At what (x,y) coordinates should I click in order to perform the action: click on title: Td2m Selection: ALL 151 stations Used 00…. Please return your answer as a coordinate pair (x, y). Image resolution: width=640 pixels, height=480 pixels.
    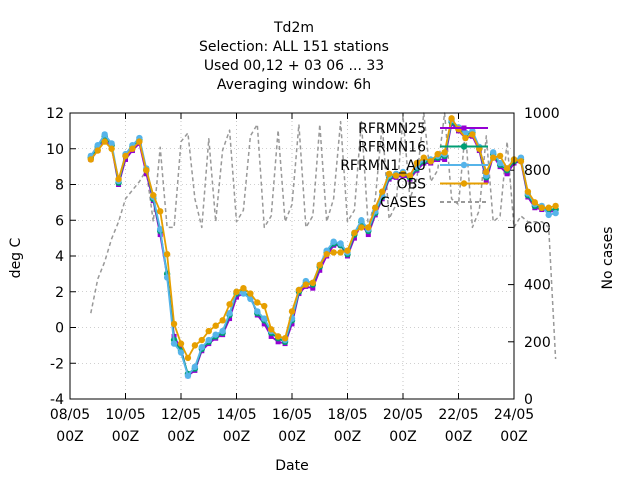
    Looking at the image, I should click on (294, 56).